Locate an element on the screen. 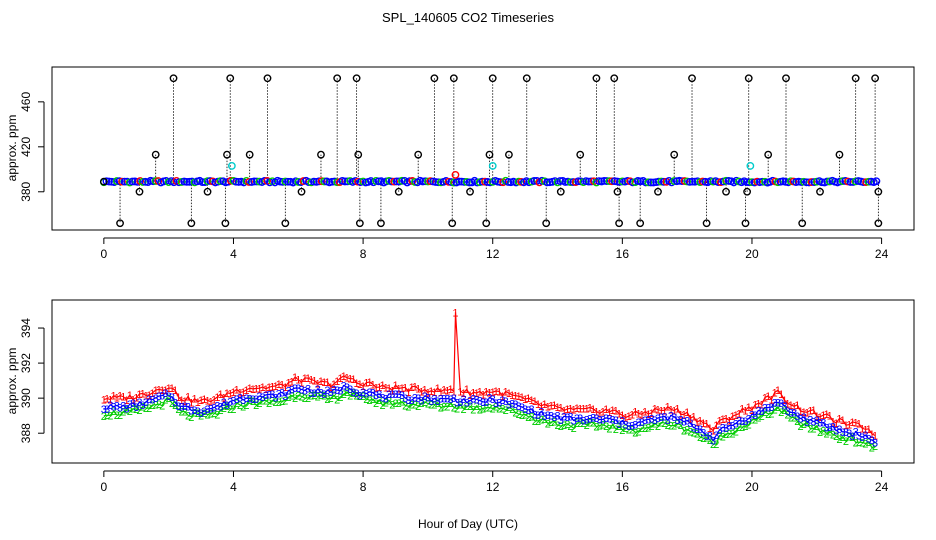  top-low-outlier-point is located at coordinates (120, 223).